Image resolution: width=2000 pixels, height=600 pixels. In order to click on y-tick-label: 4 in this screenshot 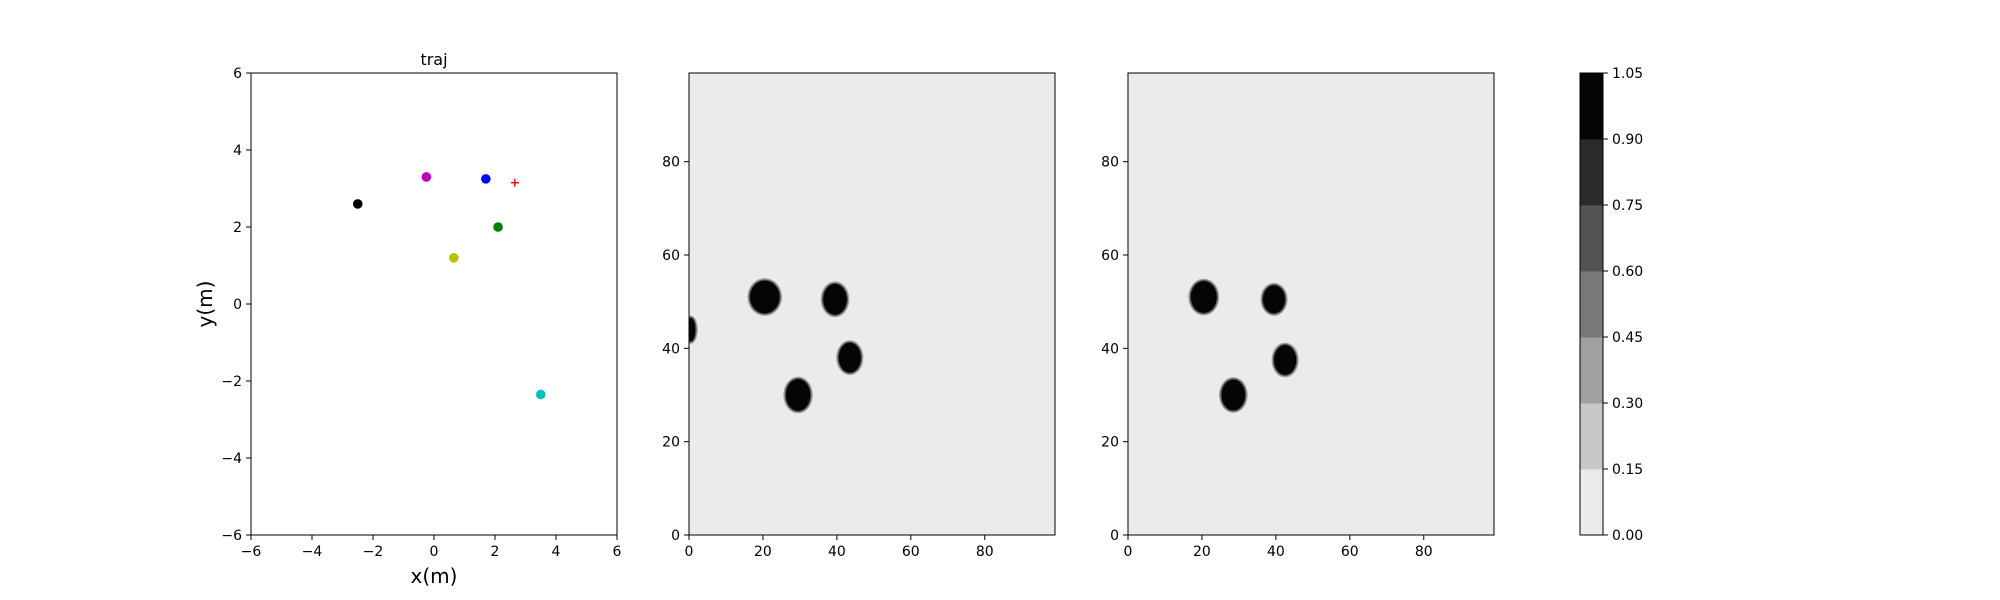, I will do `click(237, 151)`.